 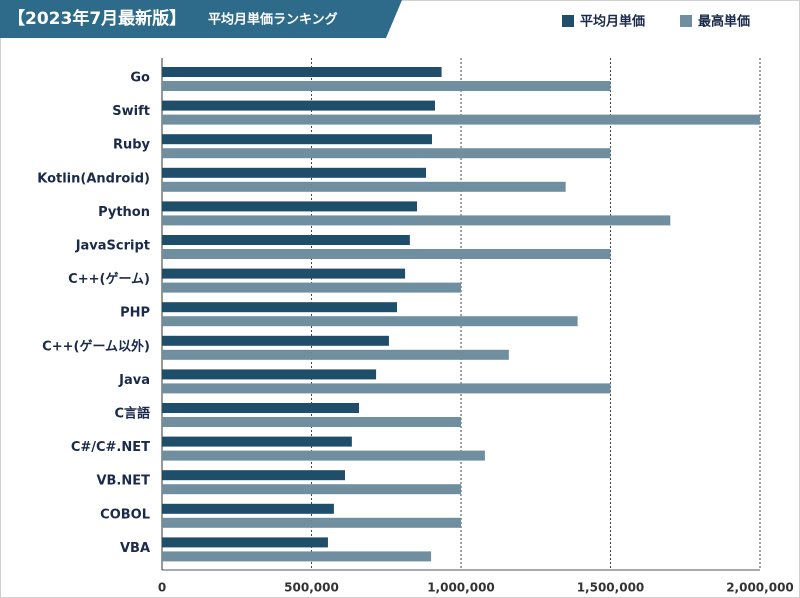 I want to click on y-tick-label: VB.NET, so click(x=123, y=481).